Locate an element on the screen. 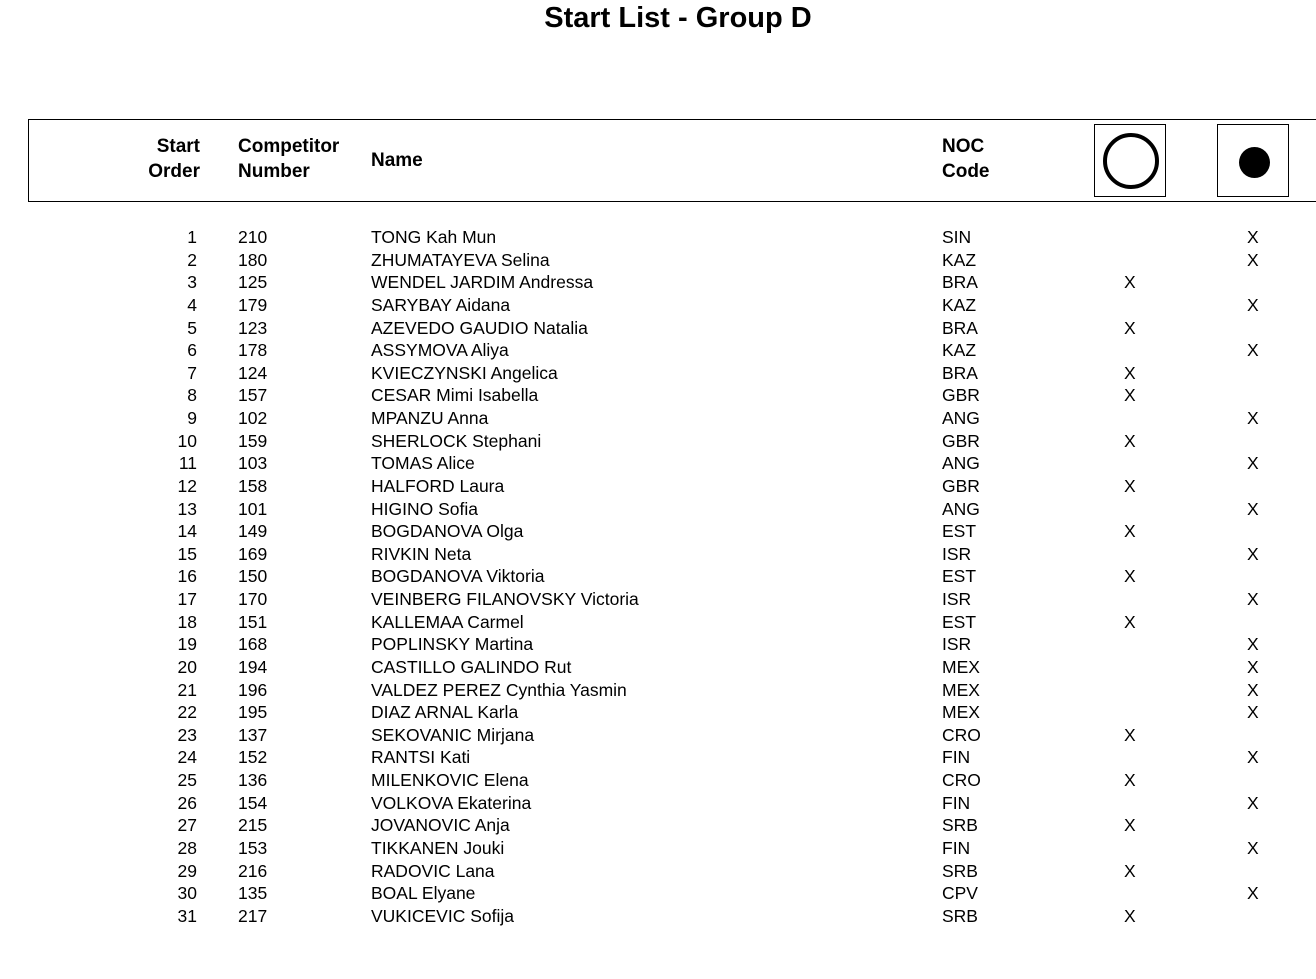  start-order: 26 is located at coordinates (187, 802).